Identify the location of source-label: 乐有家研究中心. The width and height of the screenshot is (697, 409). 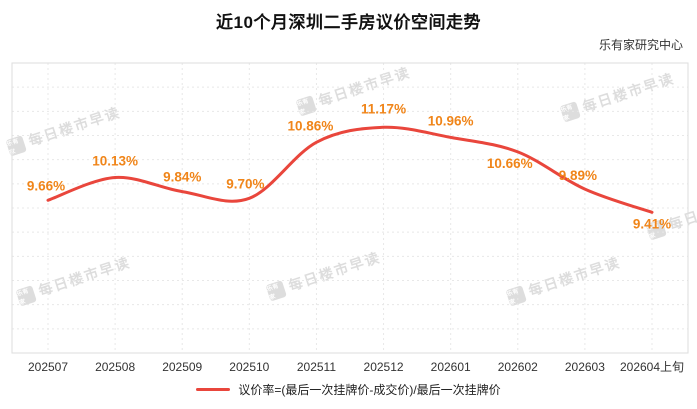
(640, 45).